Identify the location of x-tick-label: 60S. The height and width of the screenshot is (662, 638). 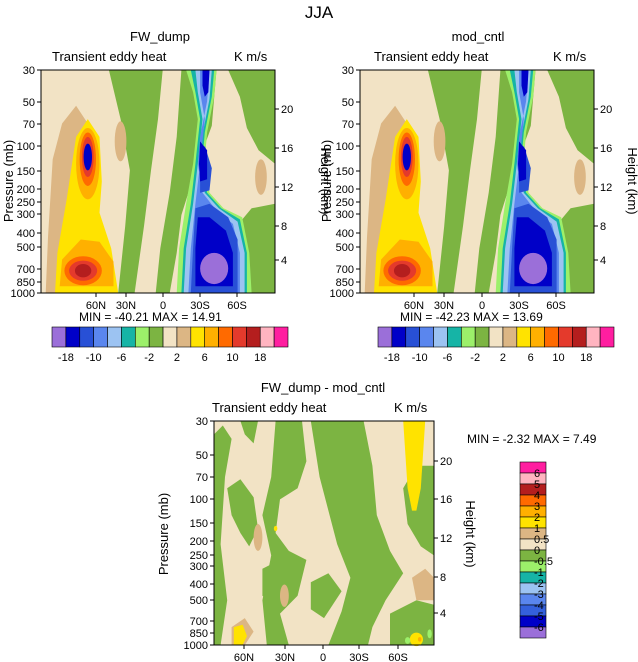
(398, 657).